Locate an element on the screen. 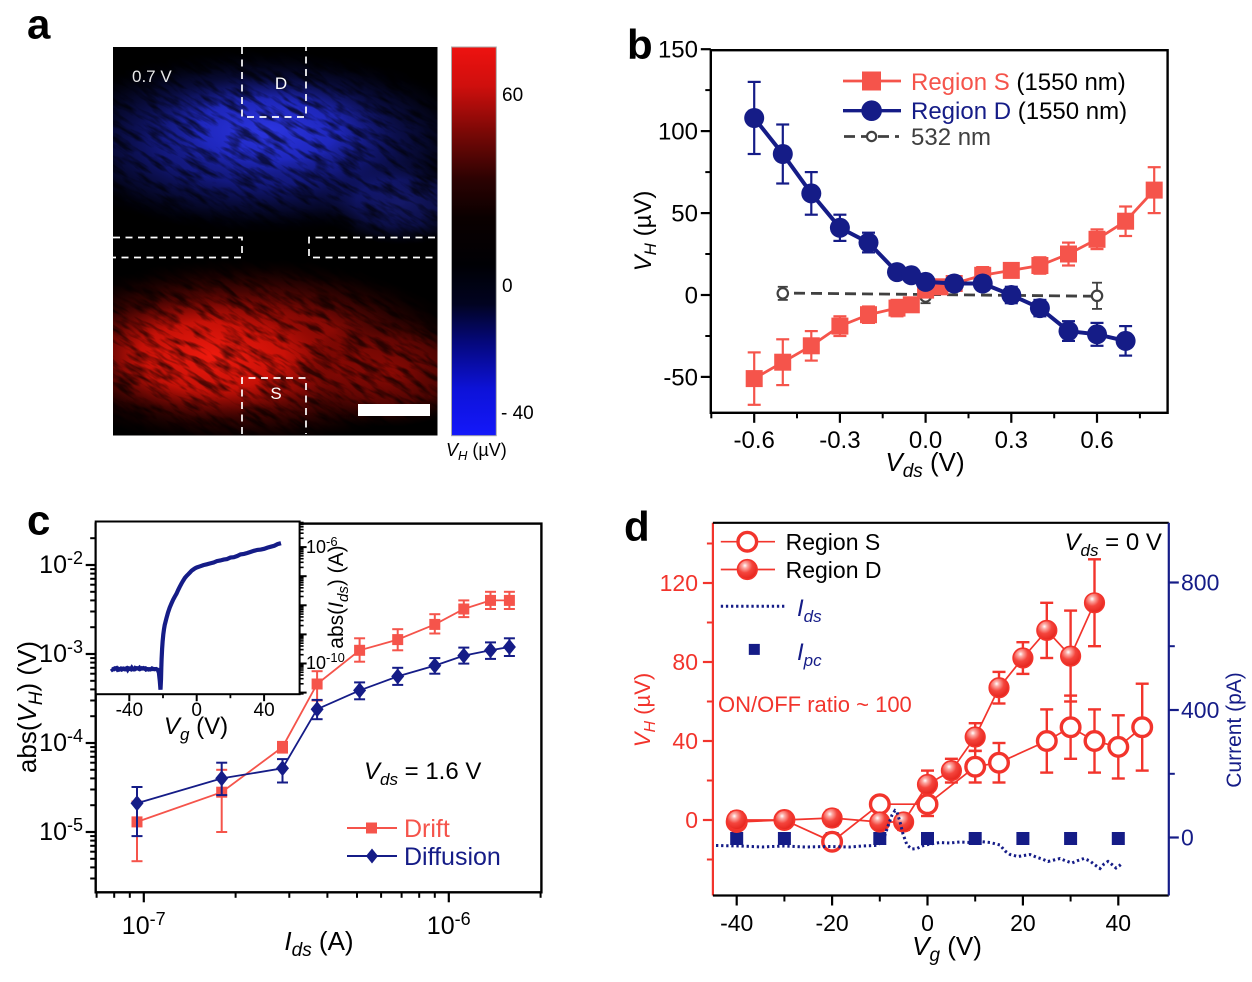 This screenshot has height=982, width=1252. svg-text: 800 is located at coordinates (1200, 583).